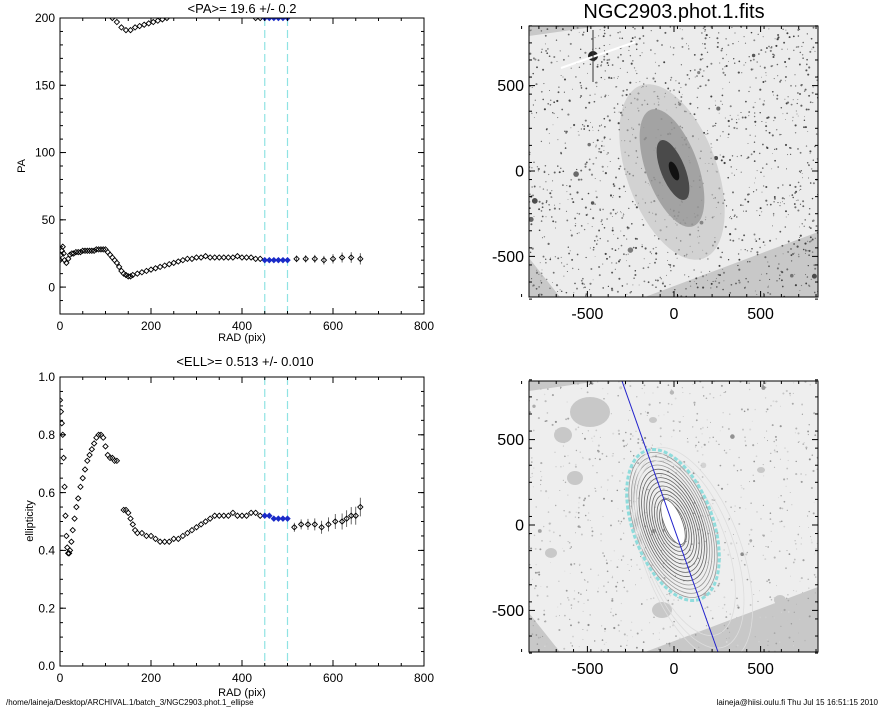 The width and height of the screenshot is (885, 708). What do you see at coordinates (670, 516) in the screenshot?
I see `position-angle-line` at bounding box center [670, 516].